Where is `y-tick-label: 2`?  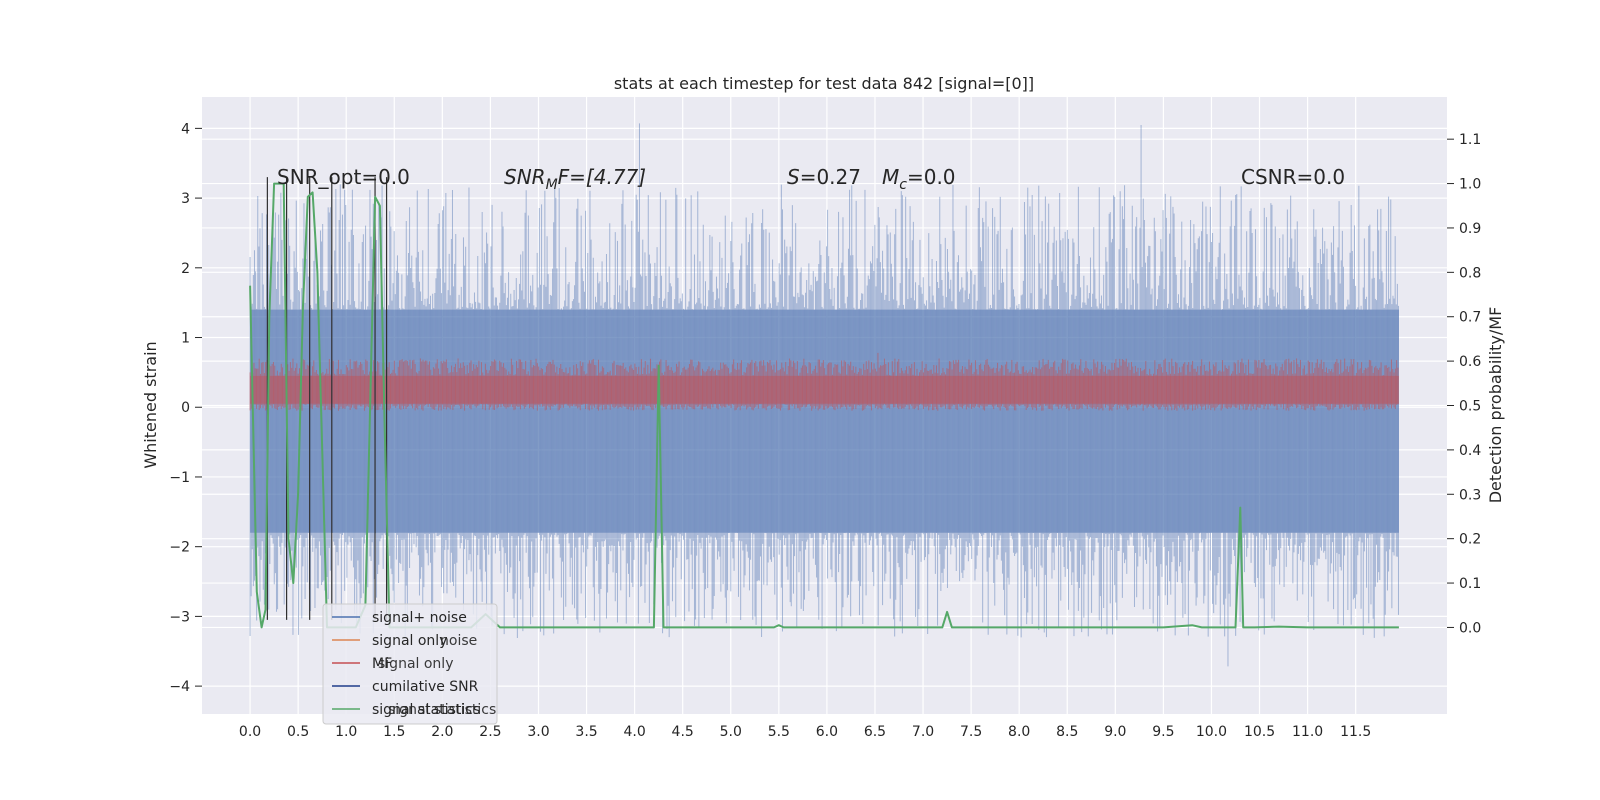
y-tick-label: 2 is located at coordinates (185, 269).